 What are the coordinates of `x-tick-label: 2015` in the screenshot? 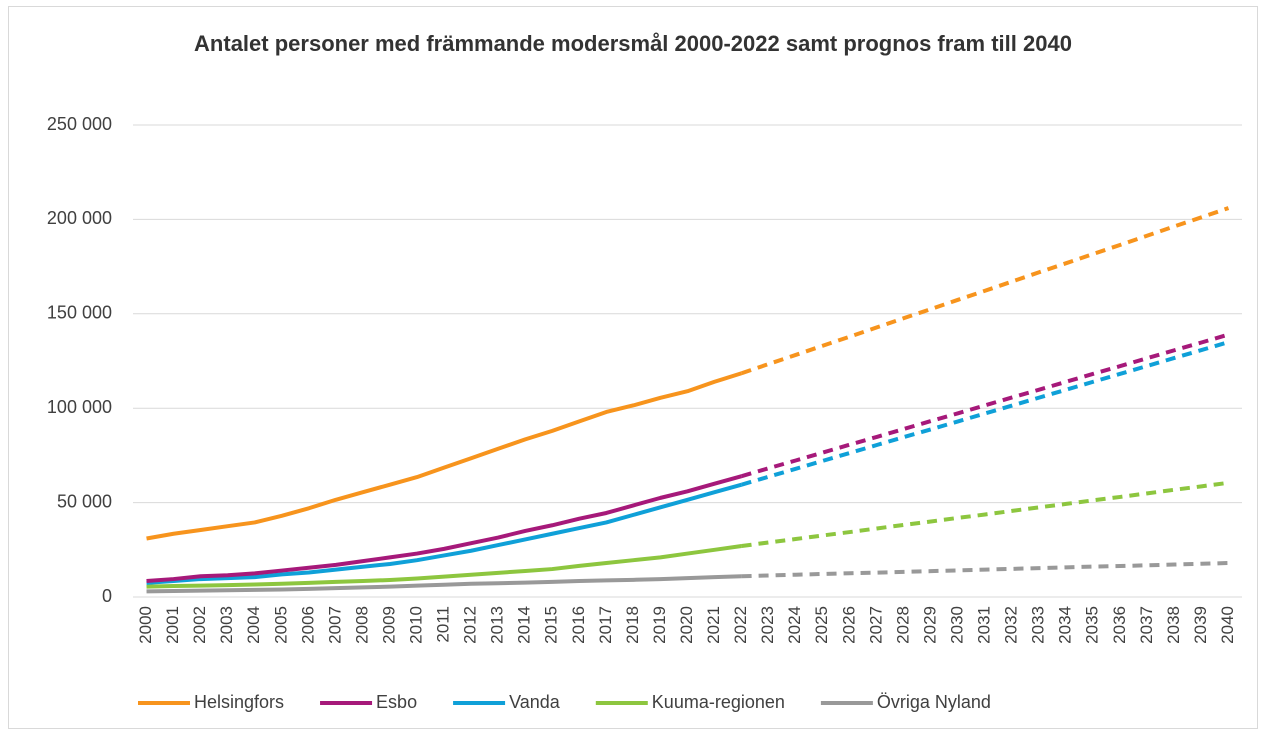 It's located at (551, 625).